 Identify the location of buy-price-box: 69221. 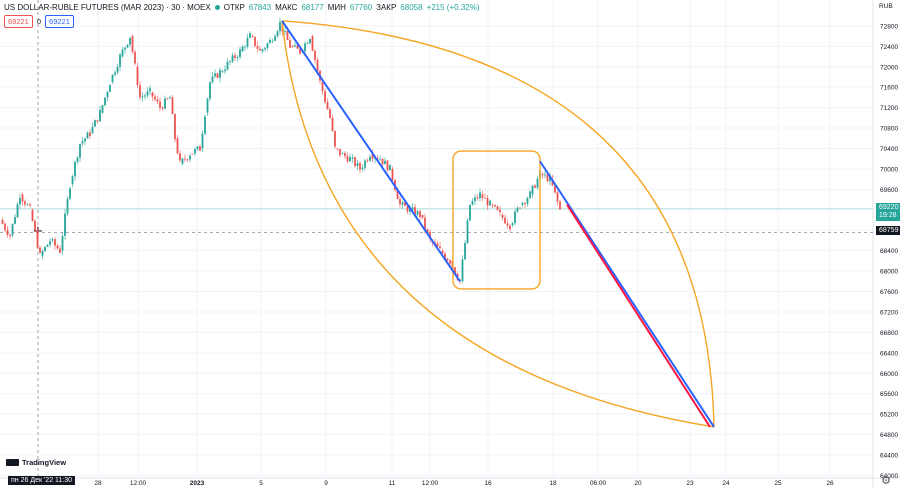
(59, 21).